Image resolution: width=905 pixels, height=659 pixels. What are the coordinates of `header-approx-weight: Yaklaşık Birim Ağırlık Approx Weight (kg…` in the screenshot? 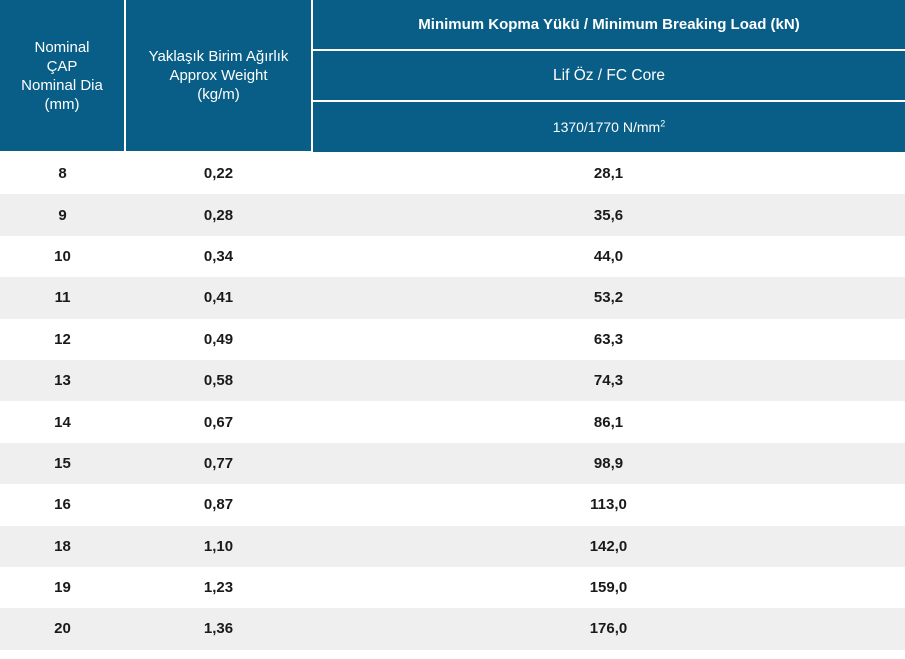 It's located at (218, 76).